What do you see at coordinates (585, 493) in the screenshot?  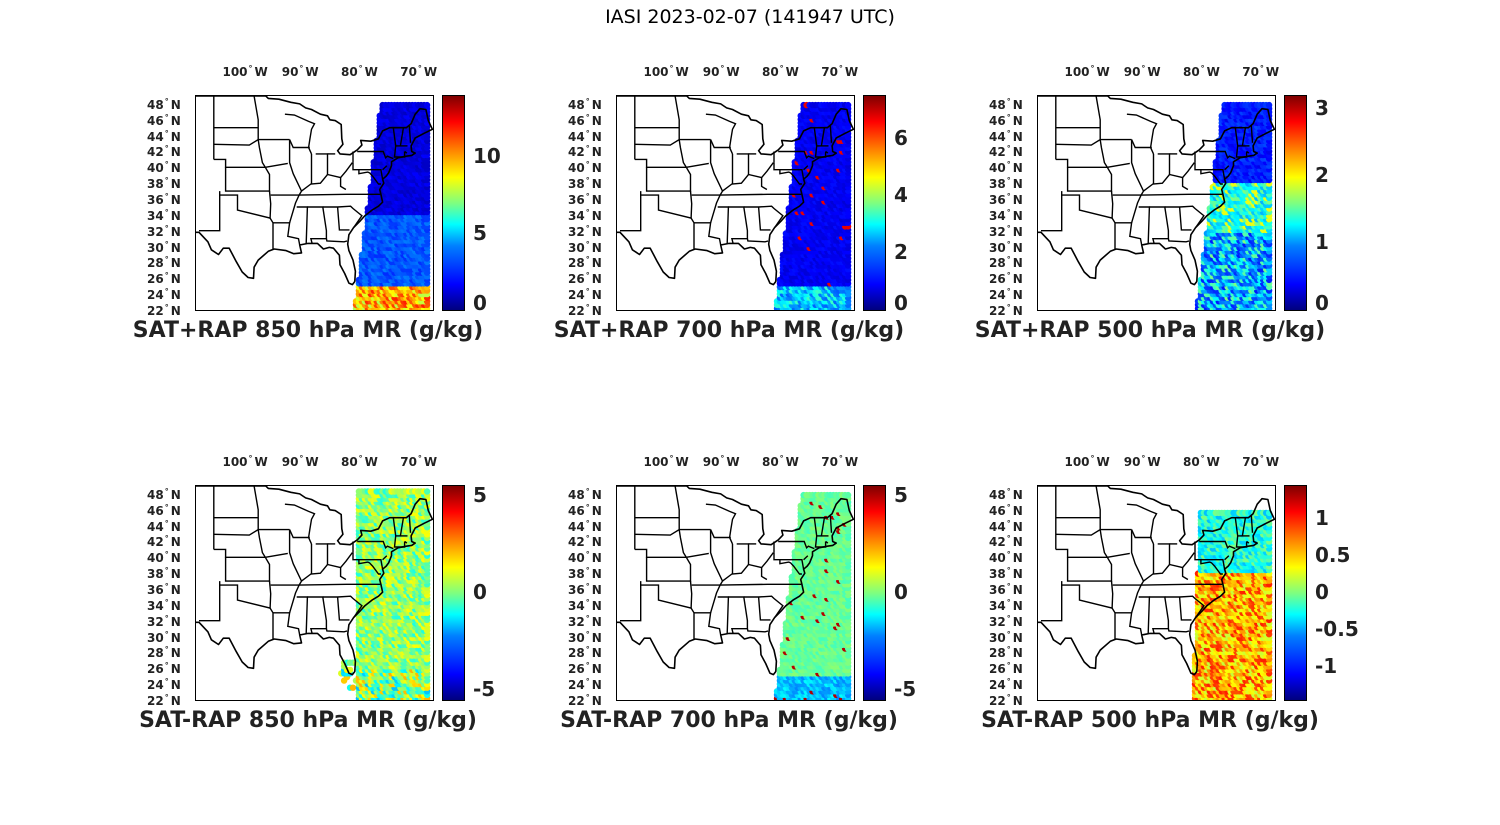 I see `lat-tick-label: 48° N` at bounding box center [585, 493].